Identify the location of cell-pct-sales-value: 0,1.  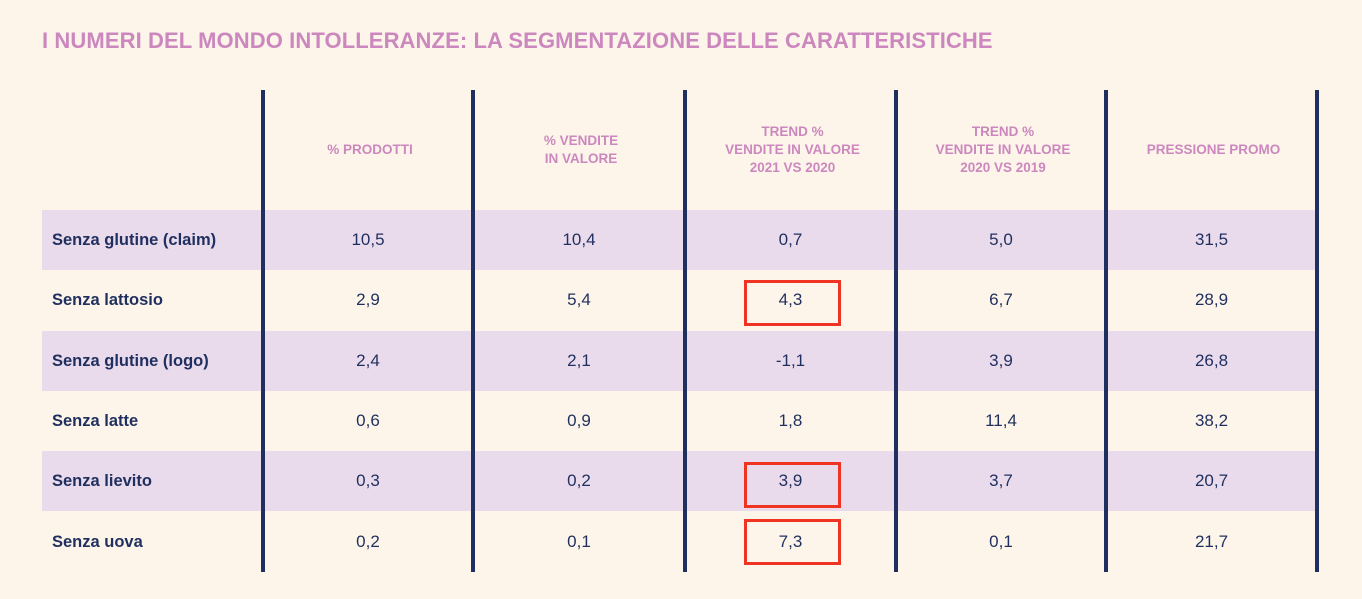
(579, 541).